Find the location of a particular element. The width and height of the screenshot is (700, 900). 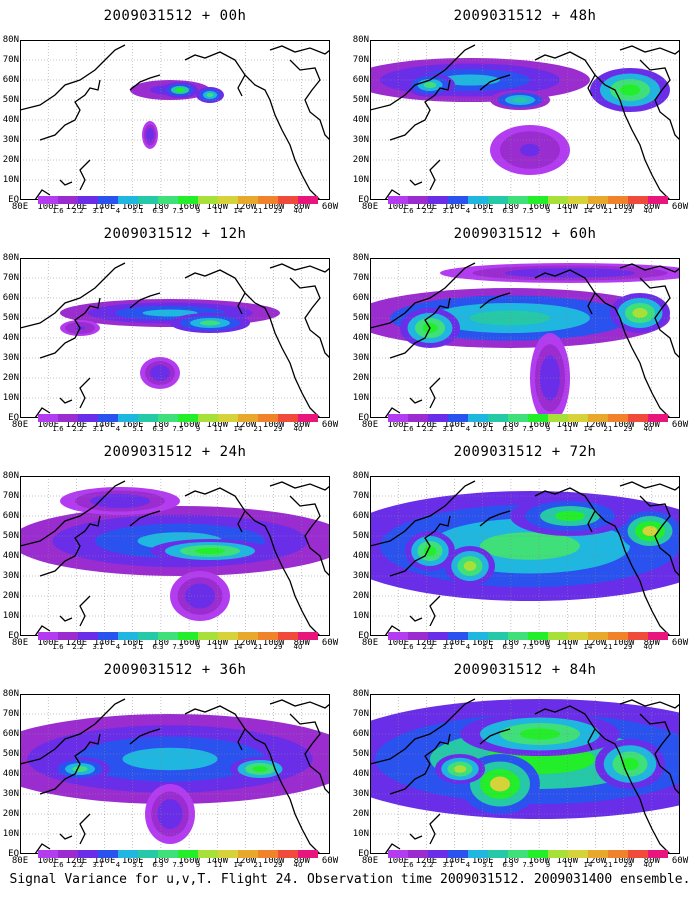

panel-title: 2009031512 + 72h is located at coordinates (525, 452).